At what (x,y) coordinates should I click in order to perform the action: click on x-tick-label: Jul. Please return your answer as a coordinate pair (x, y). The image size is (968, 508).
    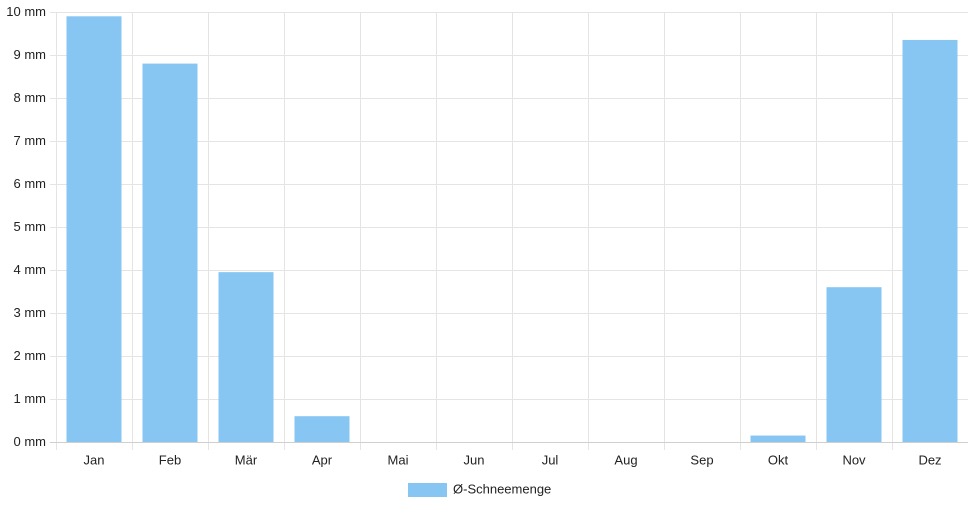
    Looking at the image, I should click on (550, 459).